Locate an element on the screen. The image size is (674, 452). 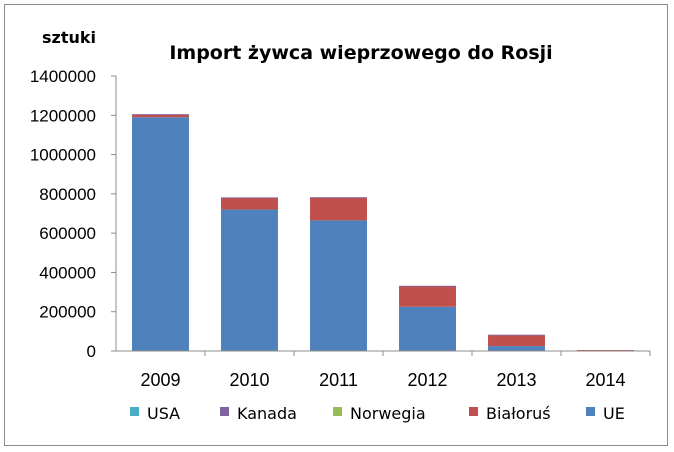
y-tick-label: 0 is located at coordinates (91, 351).